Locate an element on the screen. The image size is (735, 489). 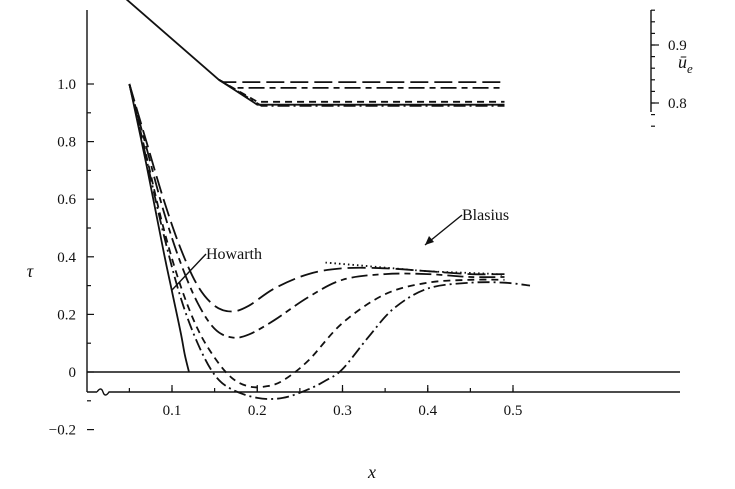
ue-series-long-short-dash is located at coordinates (361, 84).